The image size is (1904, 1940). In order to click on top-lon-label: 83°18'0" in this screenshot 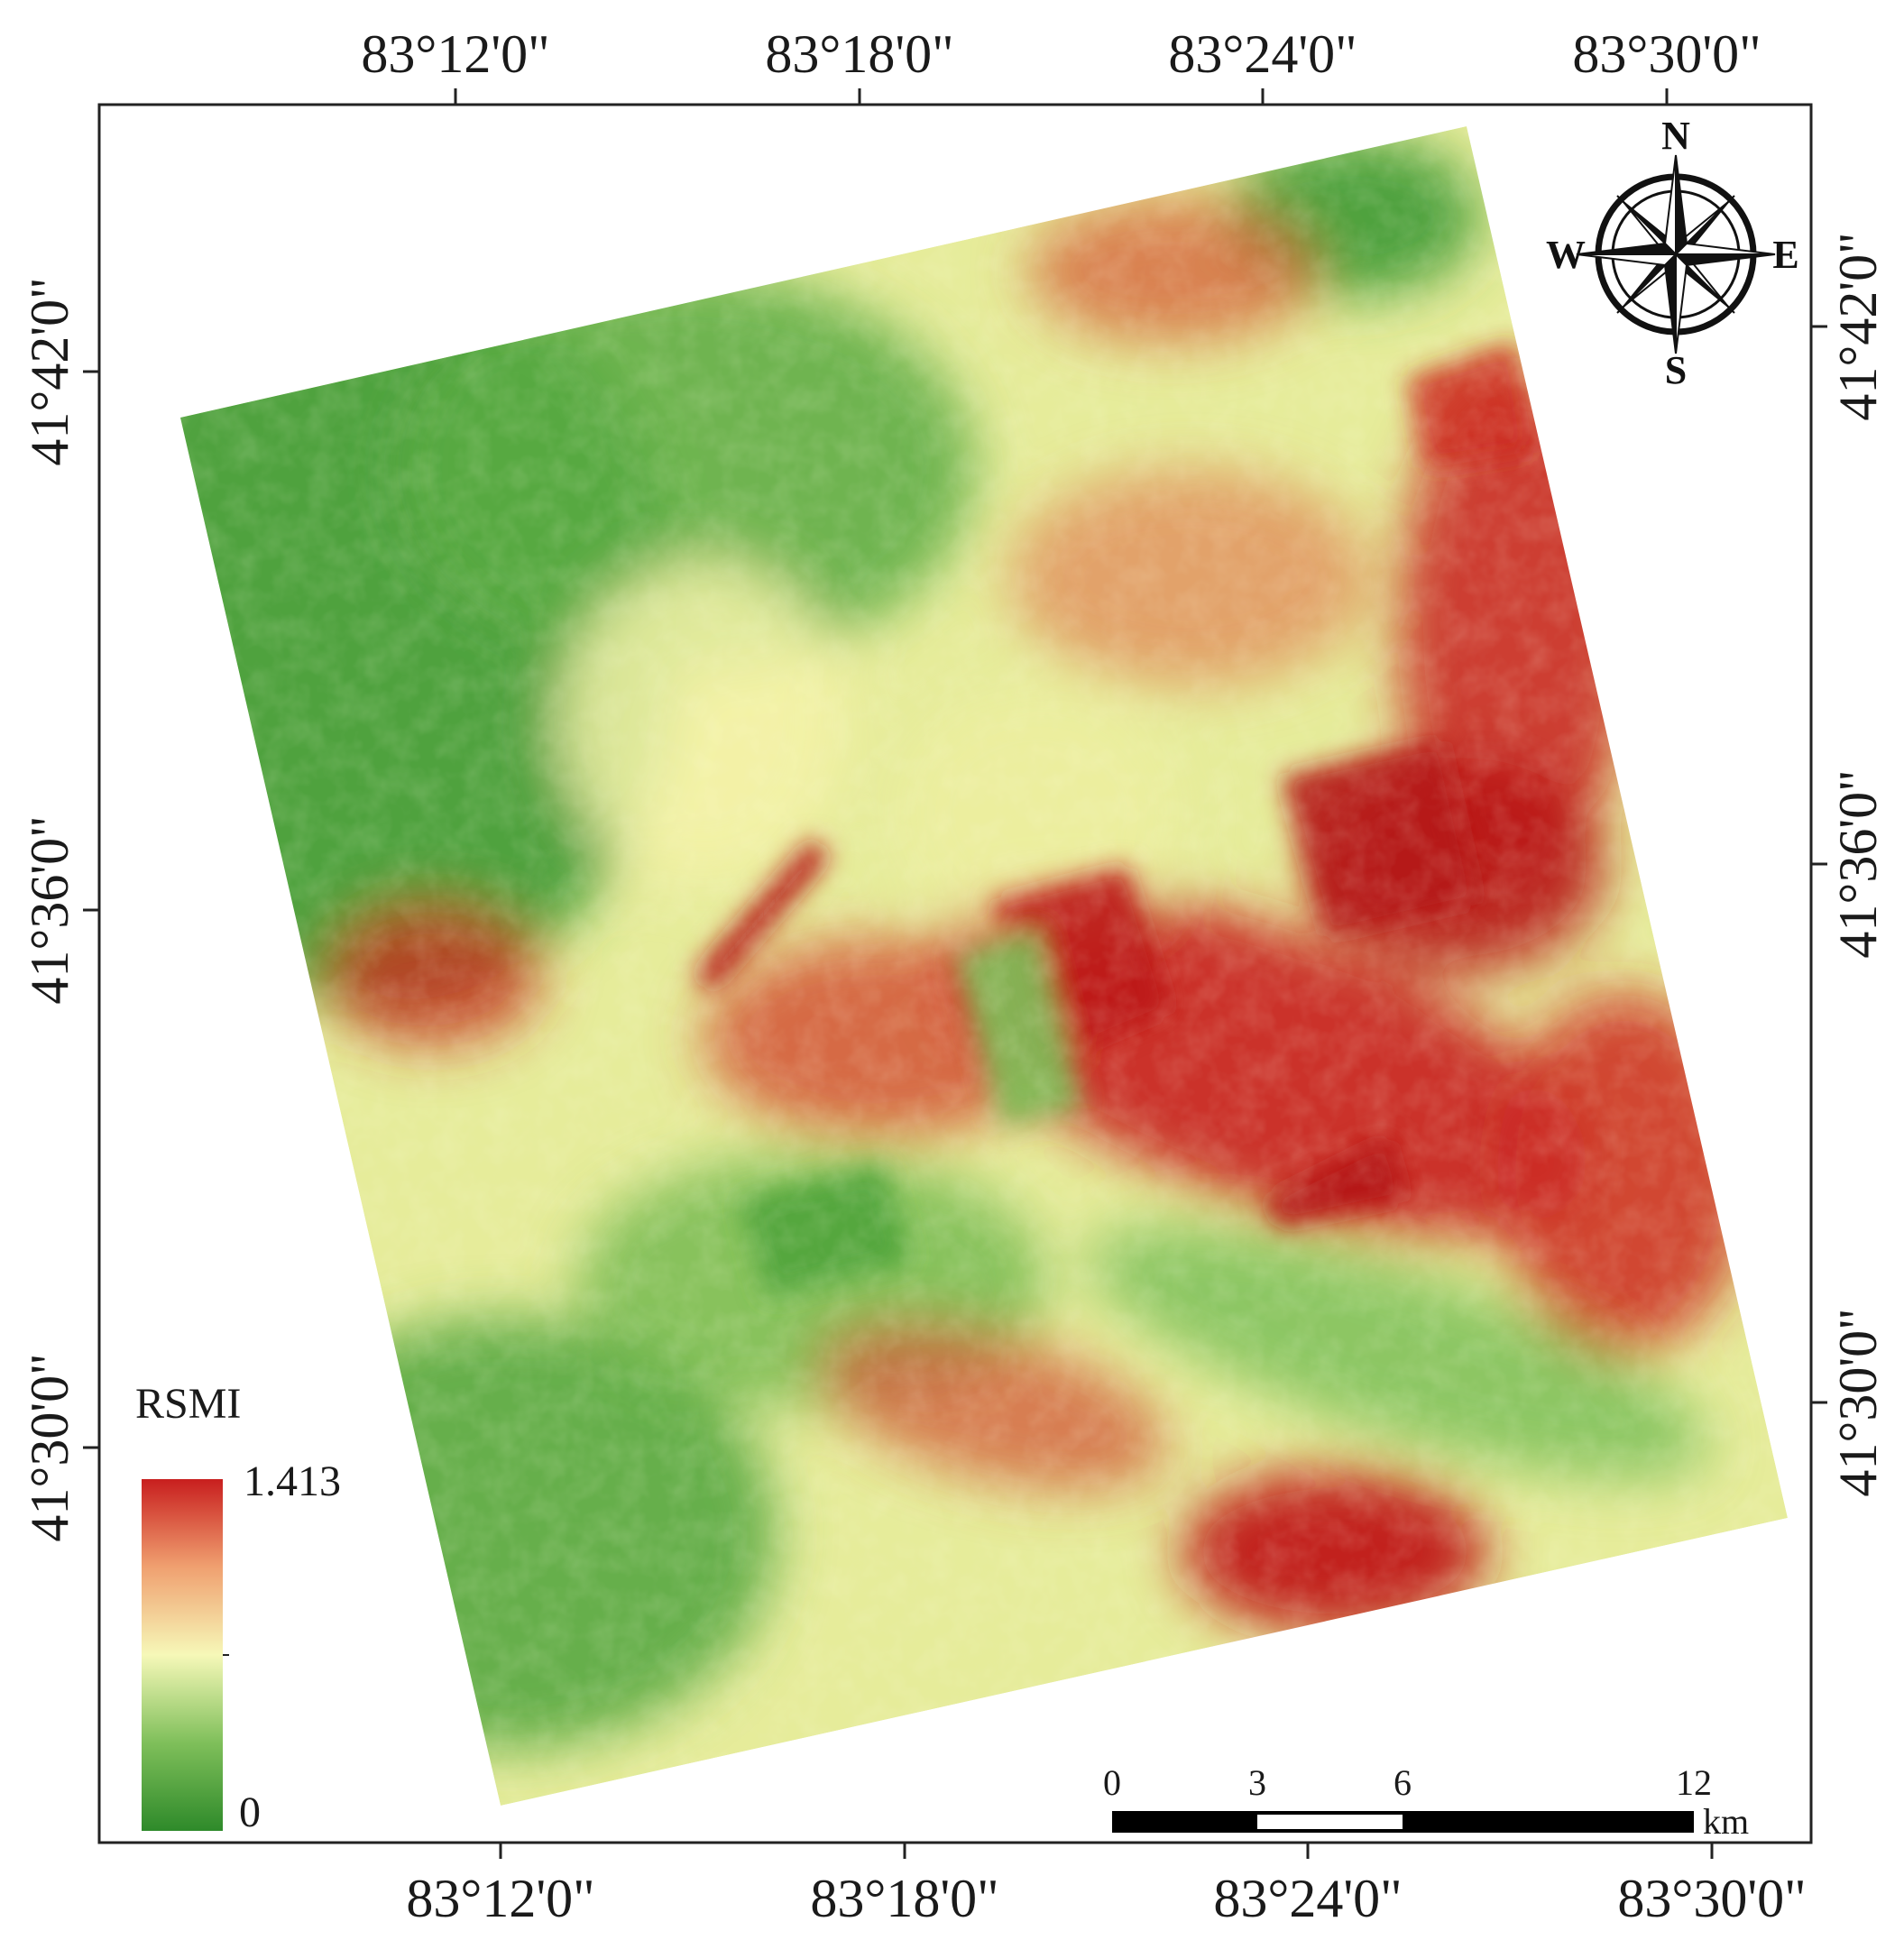, I will do `click(859, 54)`.